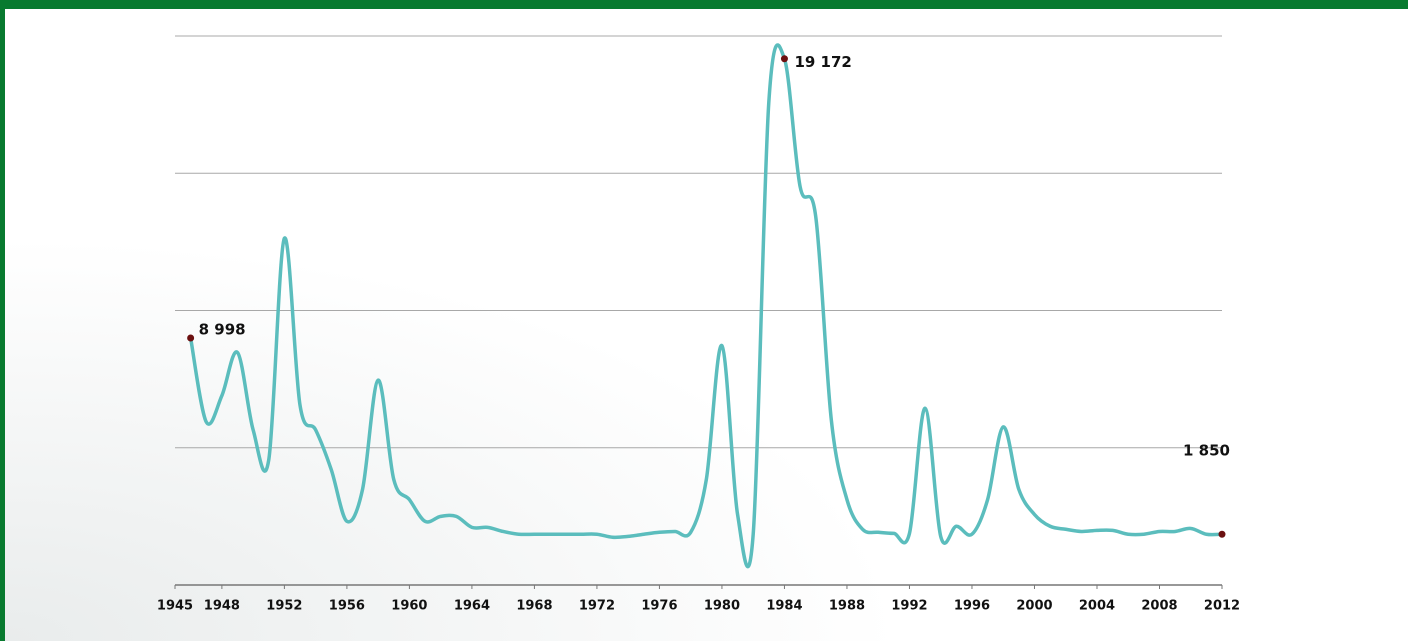 This screenshot has width=1408, height=641. Describe the element at coordinates (1159, 606) in the screenshot. I see `x-tick-label: 2008` at that location.